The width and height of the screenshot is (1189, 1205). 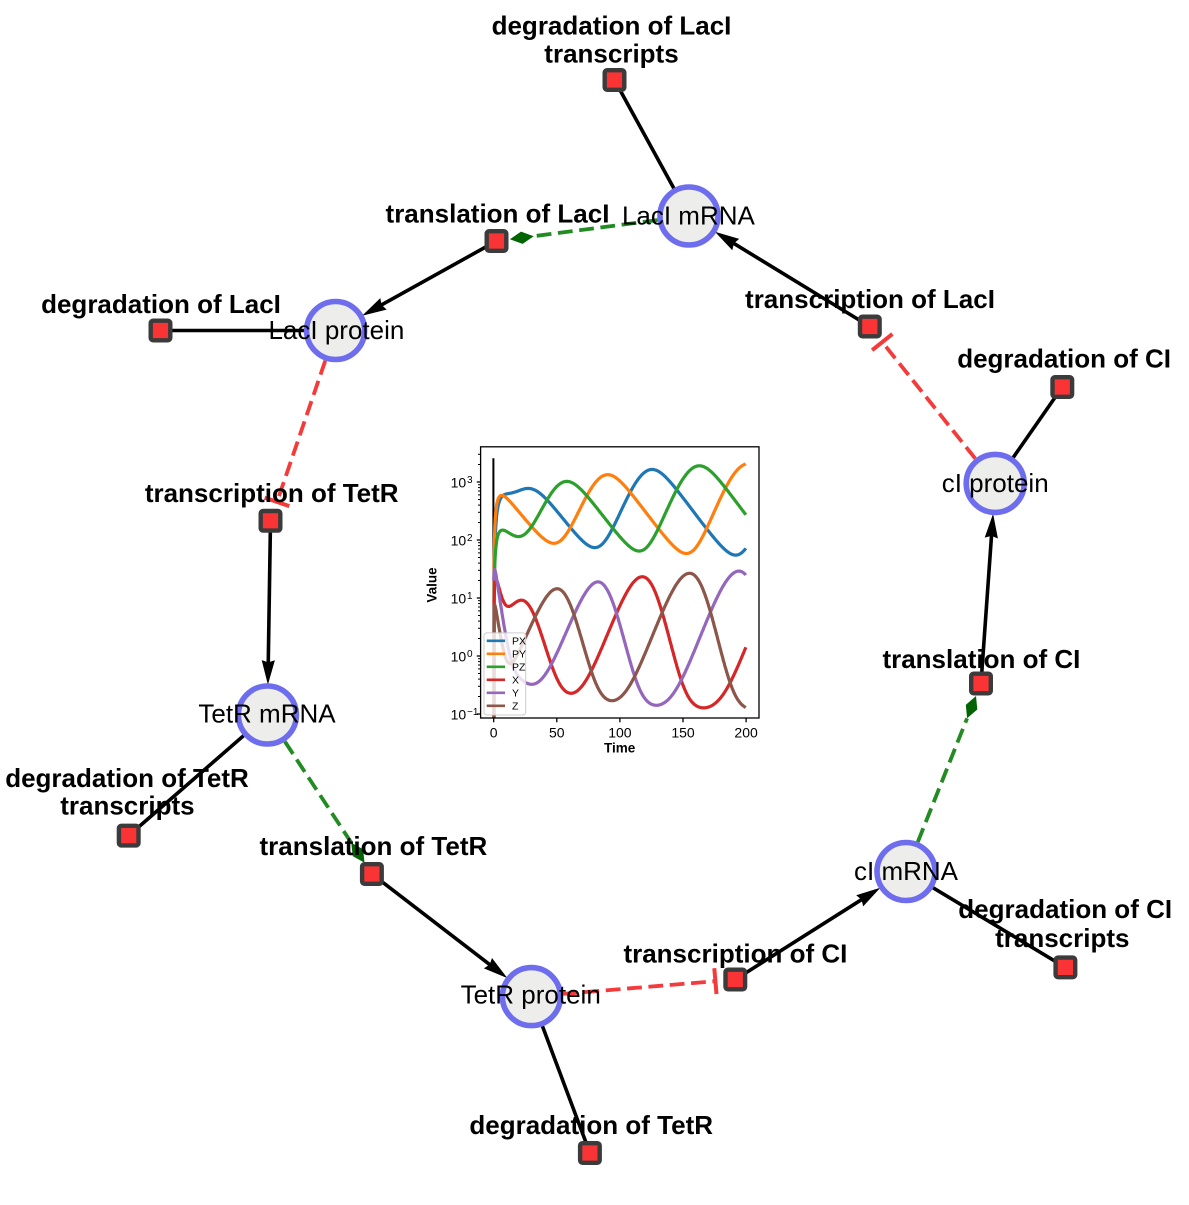 What do you see at coordinates (470, 596) in the screenshot?
I see `svg-text: 1` at bounding box center [470, 596].